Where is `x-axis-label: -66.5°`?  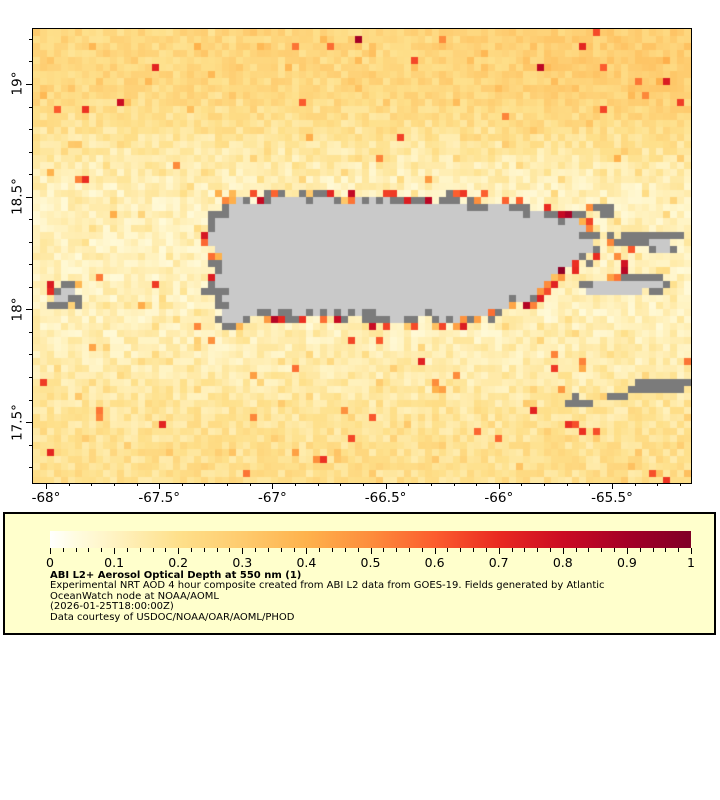
x-axis-label: -66.5° is located at coordinates (385, 498).